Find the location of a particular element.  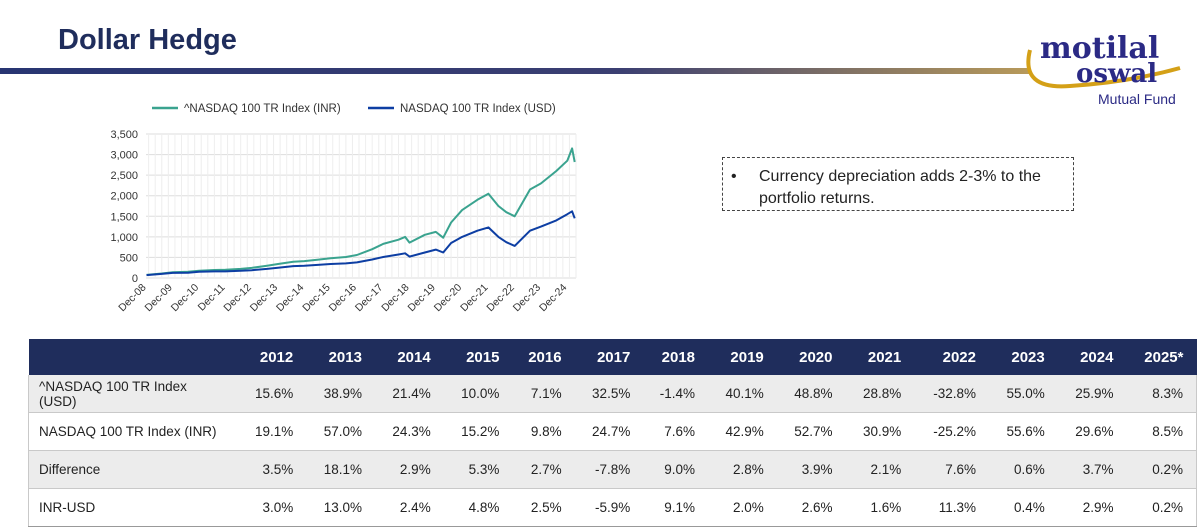

table-cell: 0.6% is located at coordinates (1023, 469).